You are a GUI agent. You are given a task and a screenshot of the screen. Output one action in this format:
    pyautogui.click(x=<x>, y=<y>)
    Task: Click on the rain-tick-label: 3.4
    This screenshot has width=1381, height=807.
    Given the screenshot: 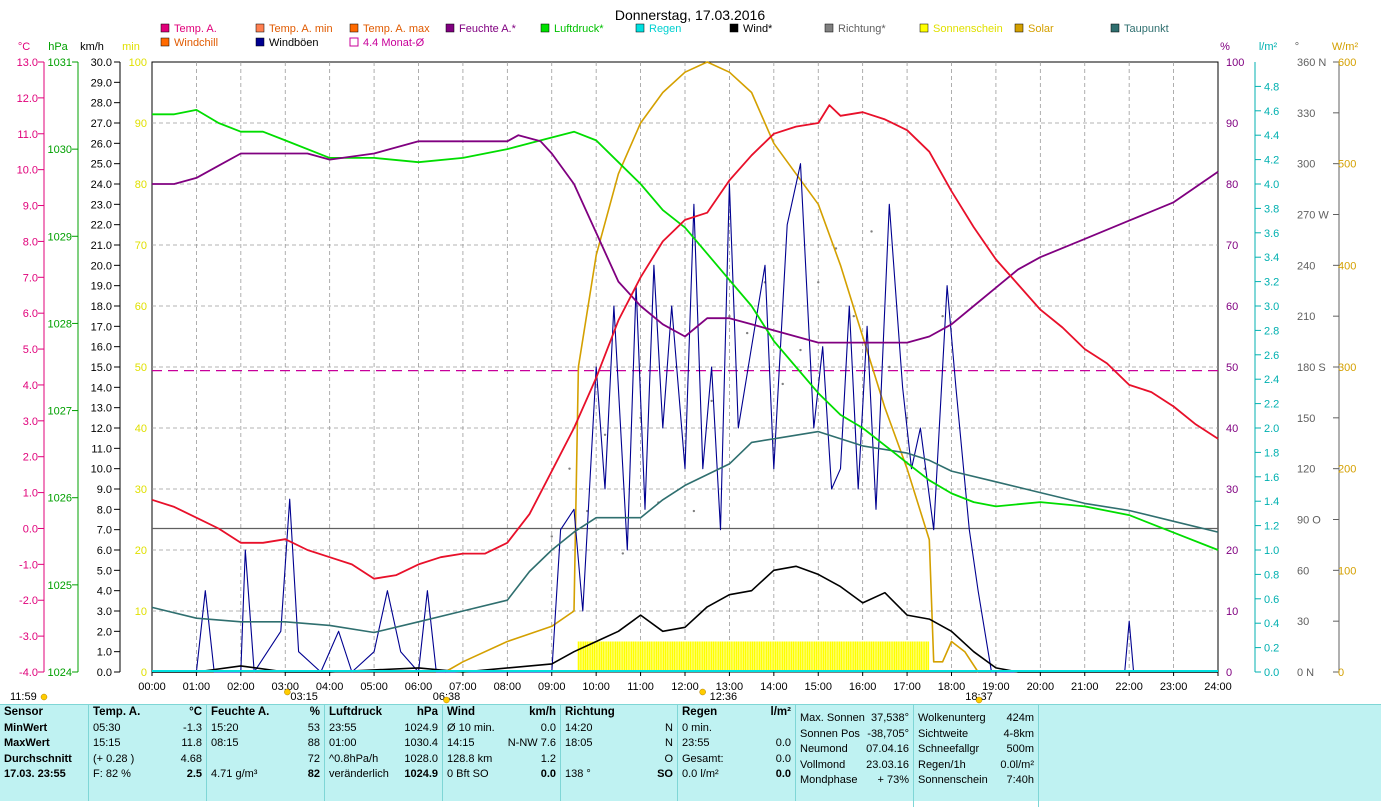 What is the action you would take?
    pyautogui.click(x=1271, y=258)
    